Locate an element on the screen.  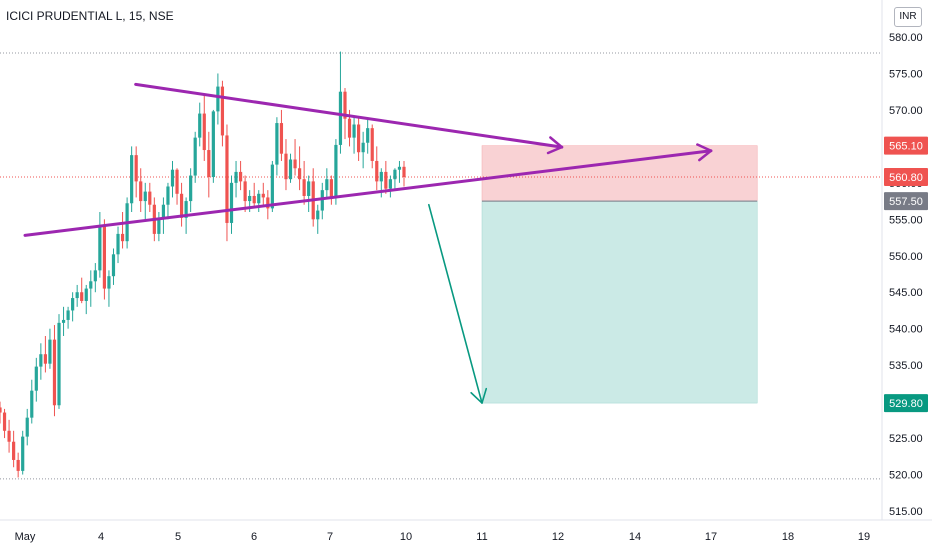
take-profit-zone is located at coordinates (619, 302).